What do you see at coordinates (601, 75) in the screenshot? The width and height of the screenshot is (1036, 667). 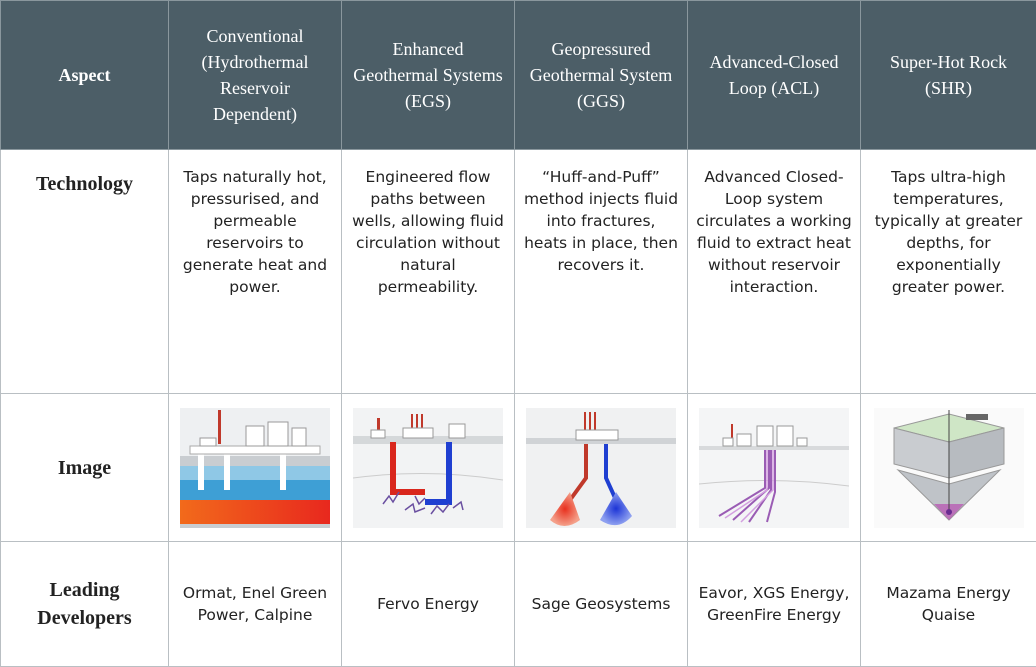 I see `column-header: Geopressured Geothermal System (GGS)` at bounding box center [601, 75].